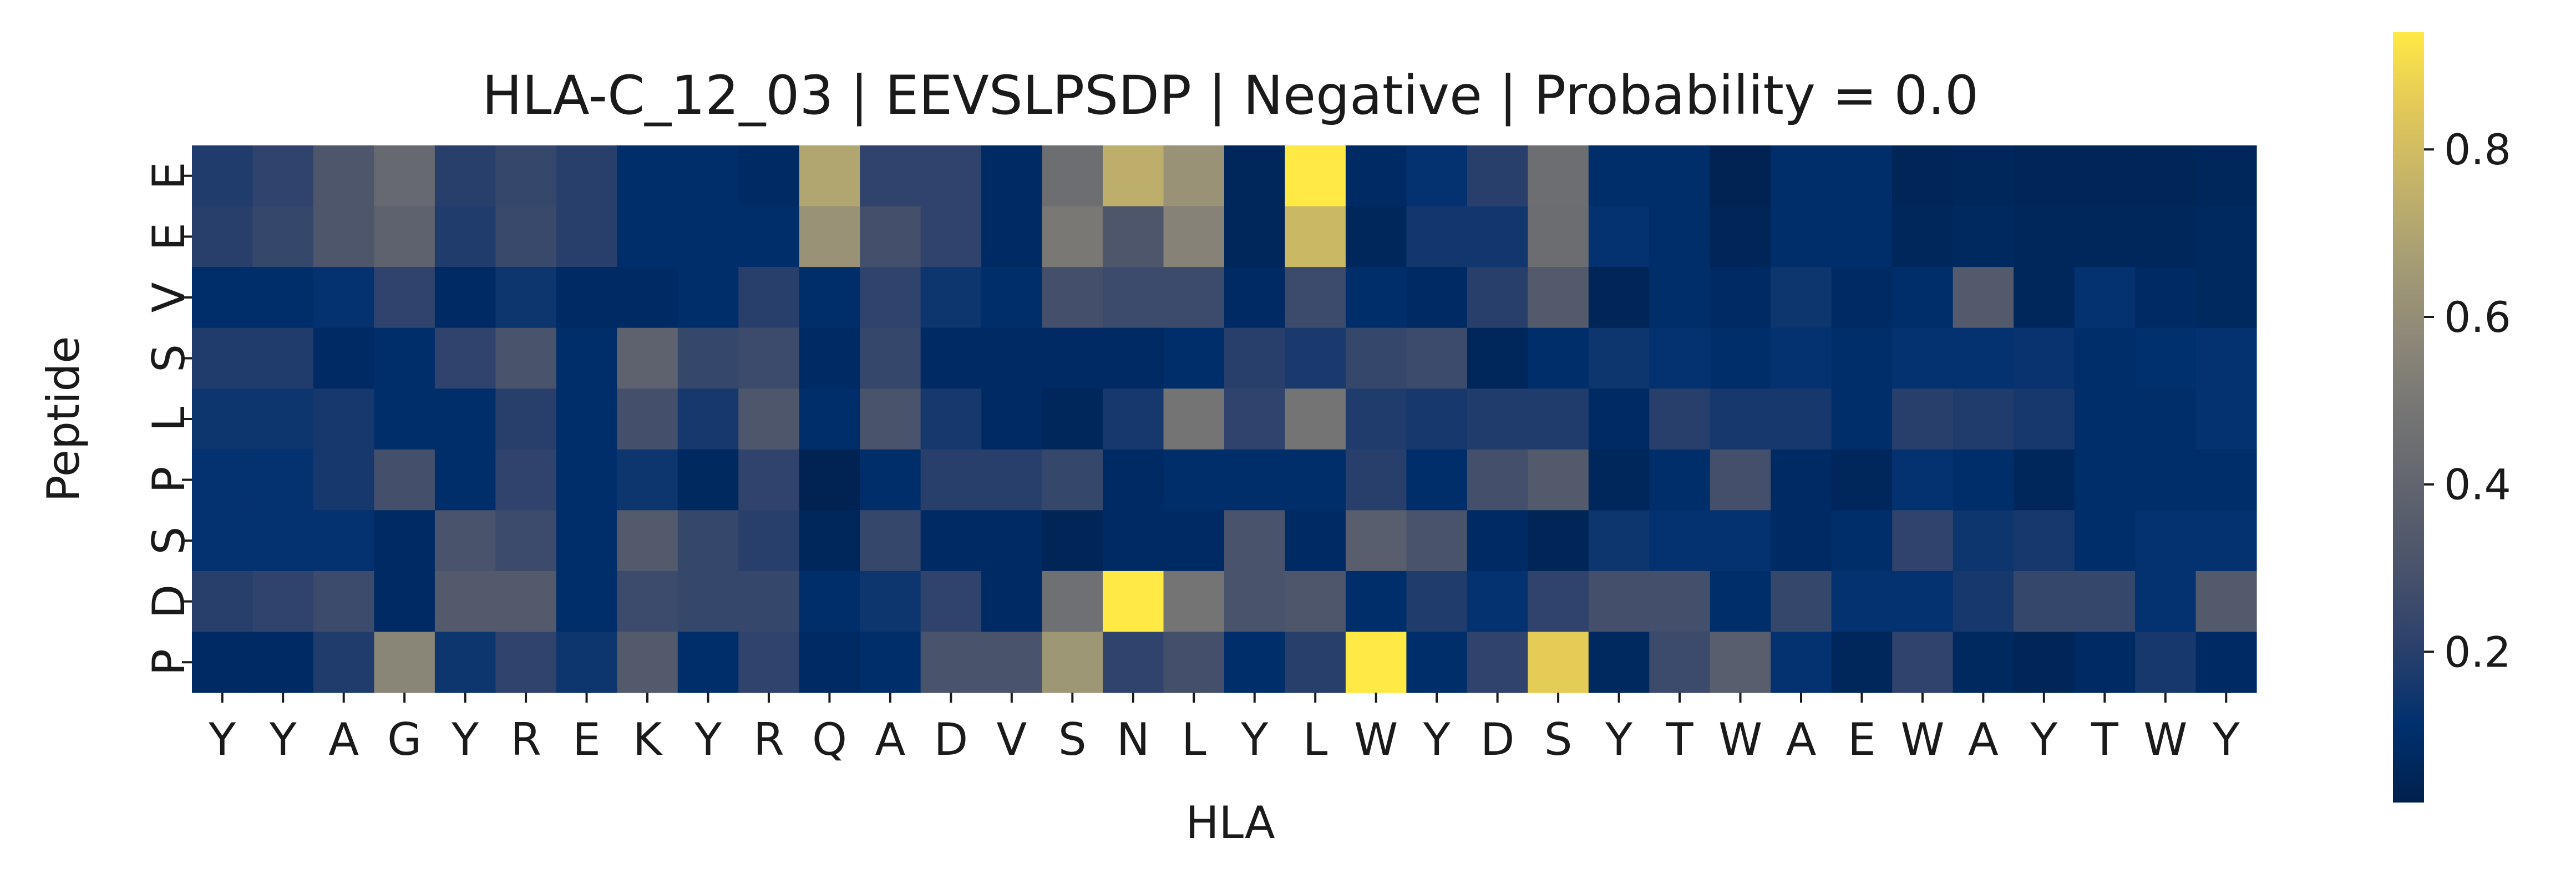 This screenshot has width=2576, height=883. Describe the element at coordinates (2408, 417) in the screenshot. I see `colorbar` at that location.